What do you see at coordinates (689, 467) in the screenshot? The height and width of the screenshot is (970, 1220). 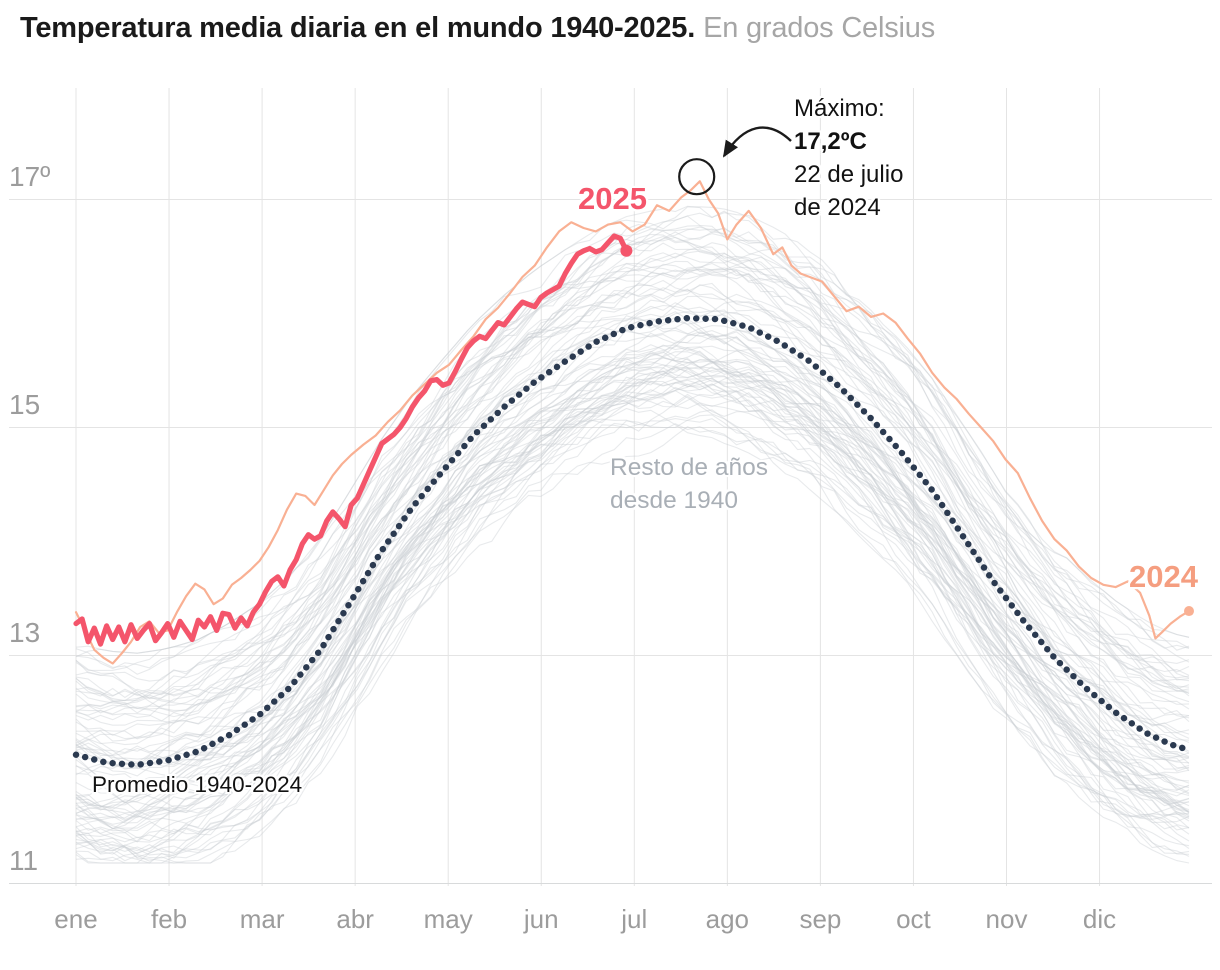 I see `resto-label-line1: Resto de años` at bounding box center [689, 467].